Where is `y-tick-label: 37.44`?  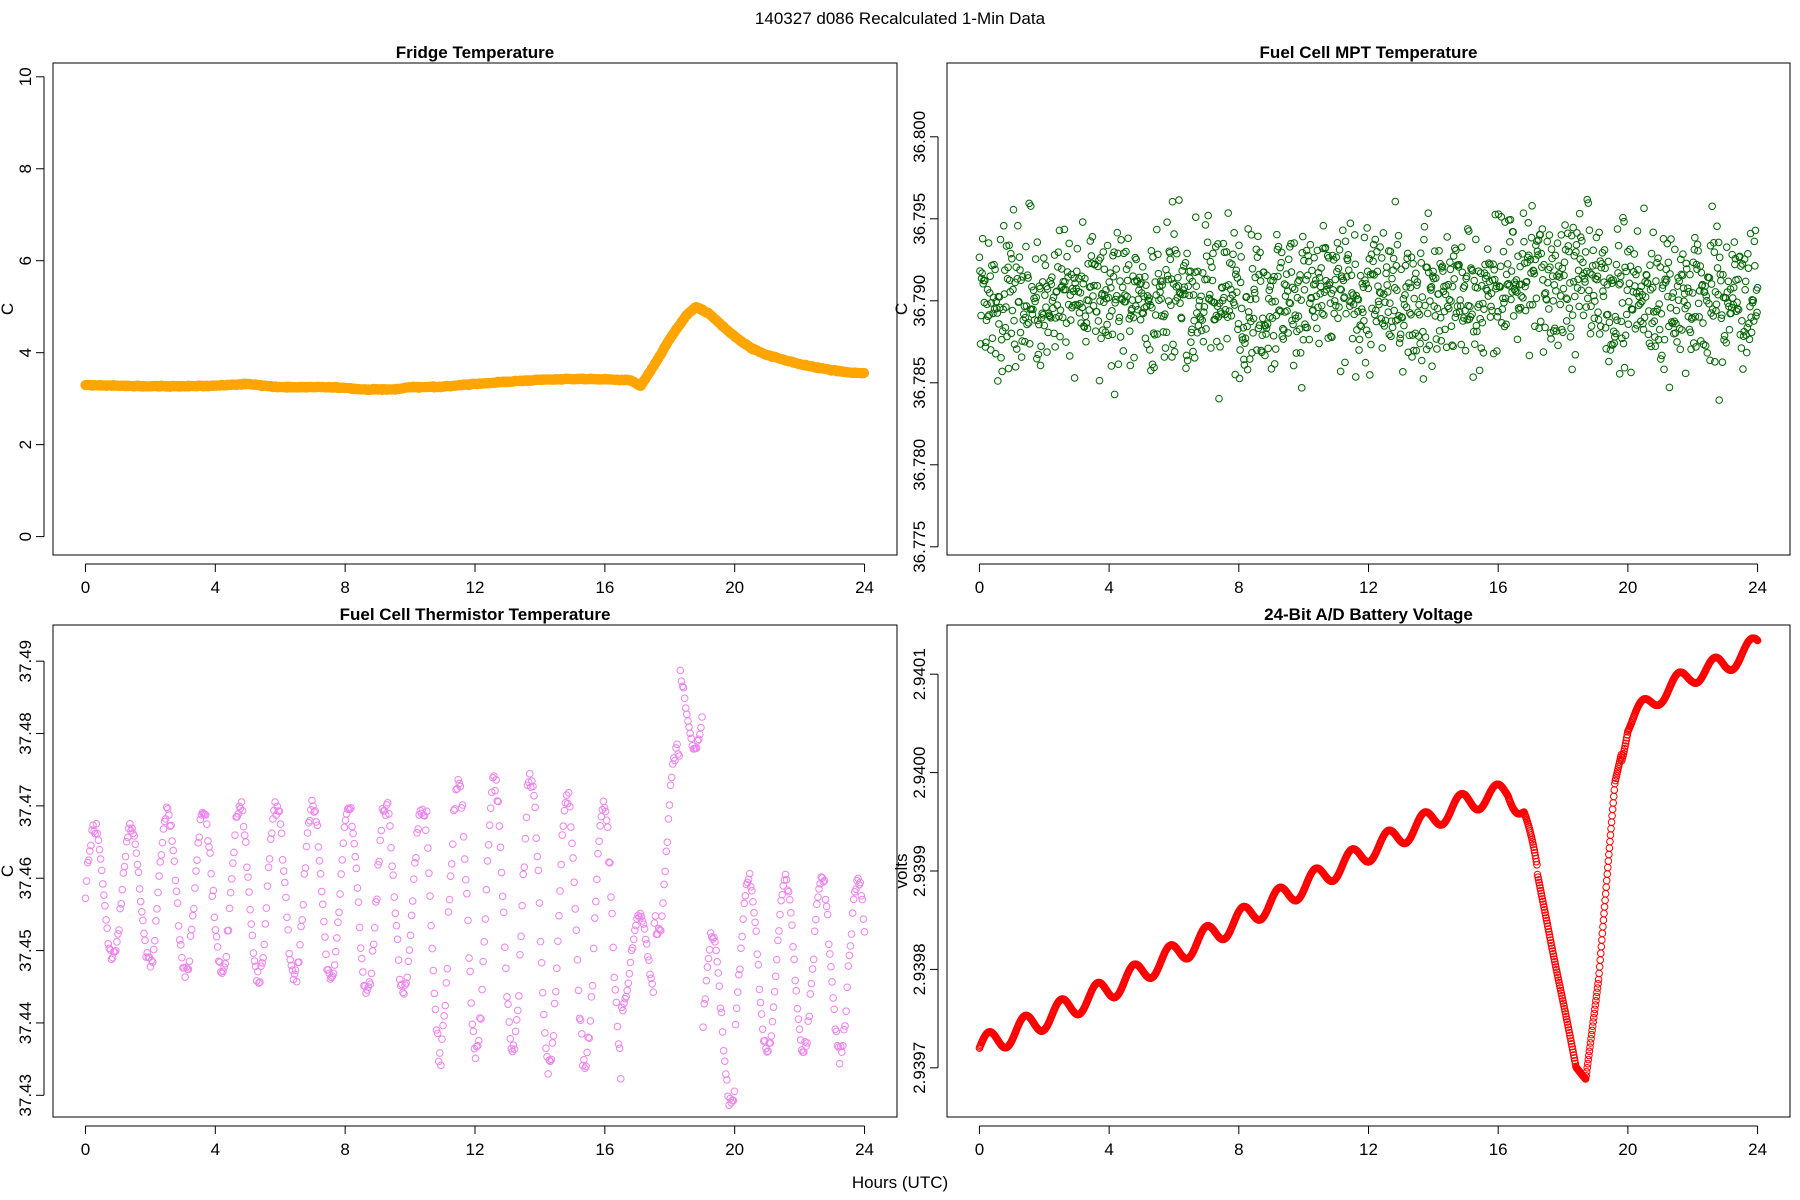
y-tick-label: 37.44 is located at coordinates (25, 1023).